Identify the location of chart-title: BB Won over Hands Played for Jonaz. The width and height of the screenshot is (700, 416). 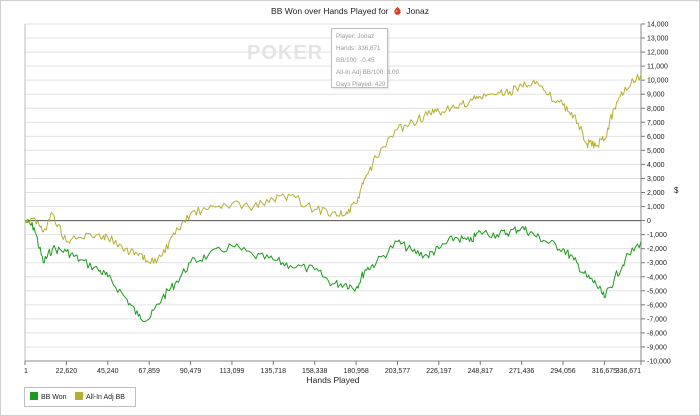
(350, 11).